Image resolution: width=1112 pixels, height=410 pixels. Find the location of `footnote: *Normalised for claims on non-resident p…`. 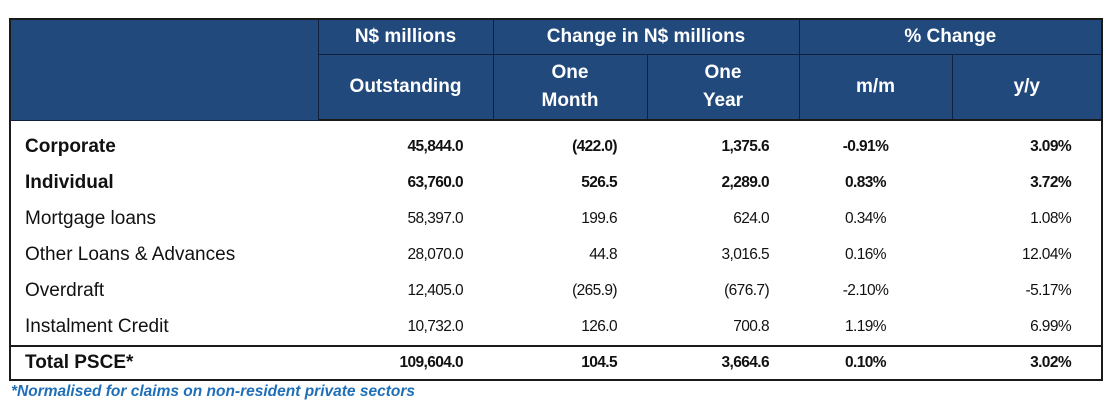

footnote: *Normalised for claims on non-resident p… is located at coordinates (213, 391).